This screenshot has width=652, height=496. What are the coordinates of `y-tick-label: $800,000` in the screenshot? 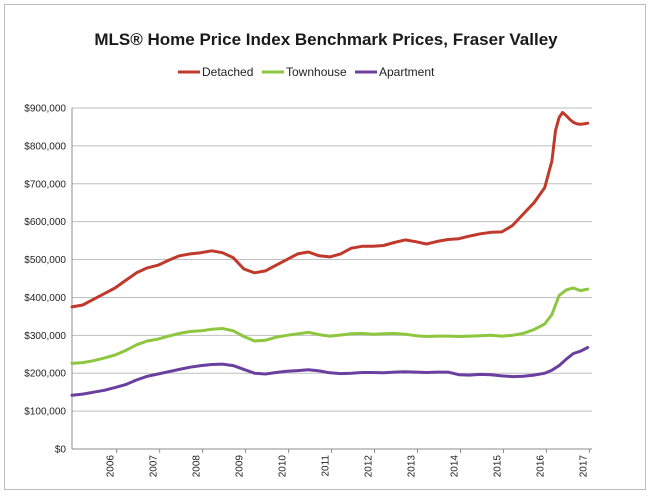 It's located at (45, 146).